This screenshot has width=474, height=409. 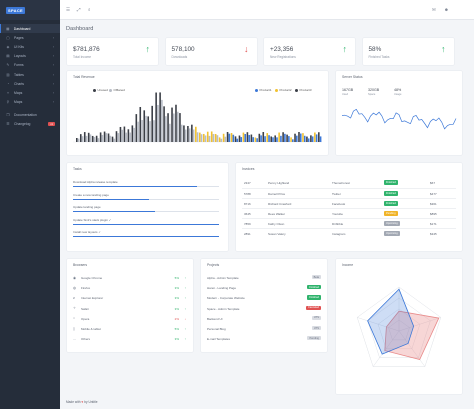 I want to click on invoice-amount: $477, so click(x=433, y=194).